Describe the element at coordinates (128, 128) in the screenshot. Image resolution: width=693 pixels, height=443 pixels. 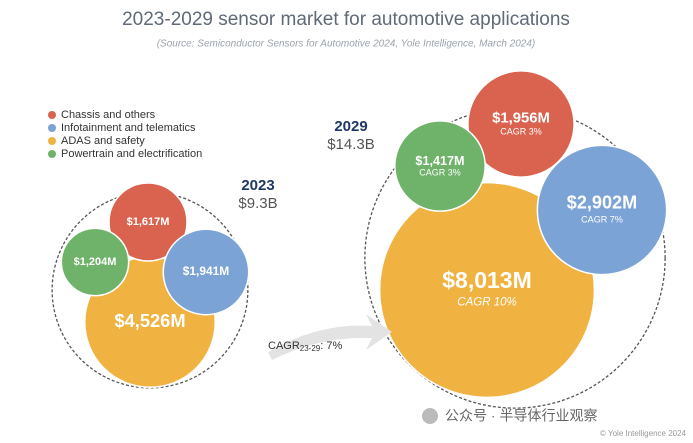
I see `legend-label: Infotainment and telematics` at that location.